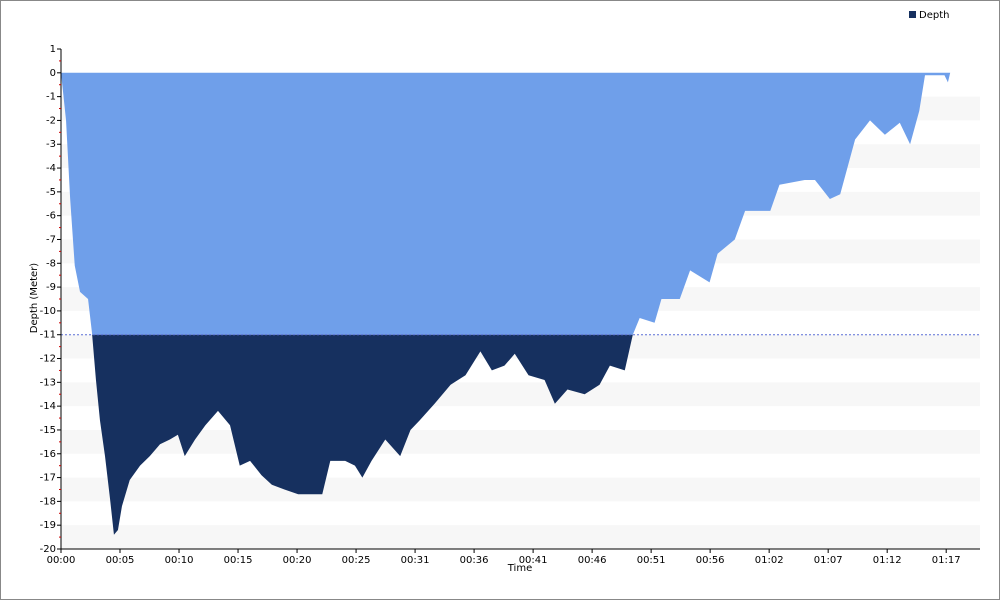  Describe the element at coordinates (356, 560) in the screenshot. I see `x-tick-label: 00:25` at that location.